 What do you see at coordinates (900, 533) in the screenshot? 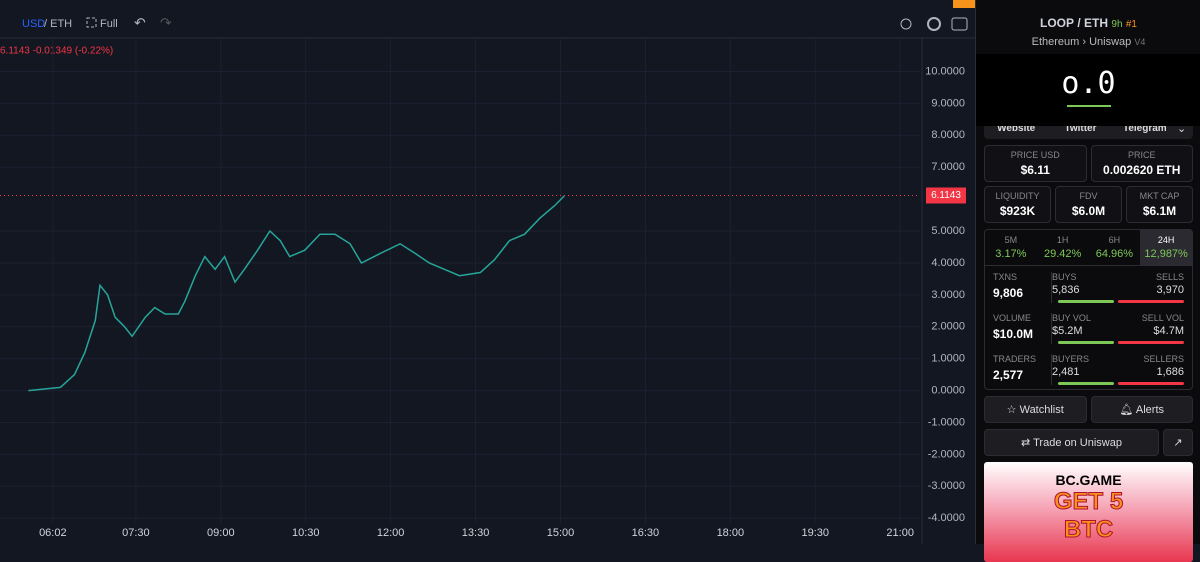
I see `x-tick-label: 21:00` at bounding box center [900, 533].